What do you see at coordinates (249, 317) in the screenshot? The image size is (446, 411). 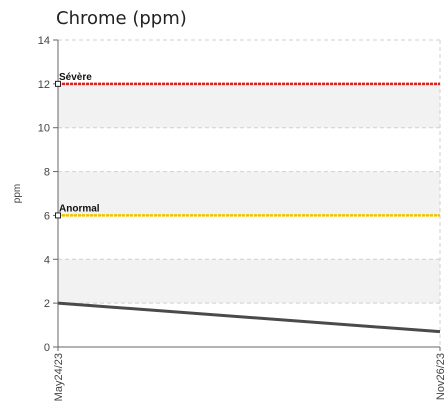 I see `series-line` at bounding box center [249, 317].